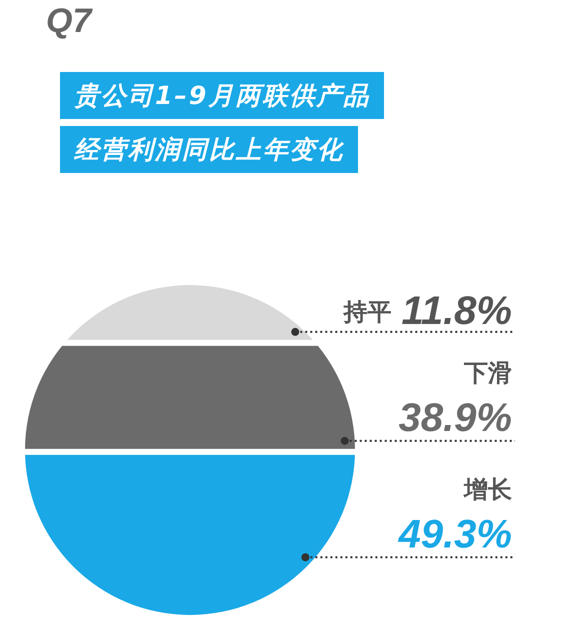 The height and width of the screenshot is (626, 566). What do you see at coordinates (367, 312) in the screenshot?
I see `category-label: 持平` at bounding box center [367, 312].